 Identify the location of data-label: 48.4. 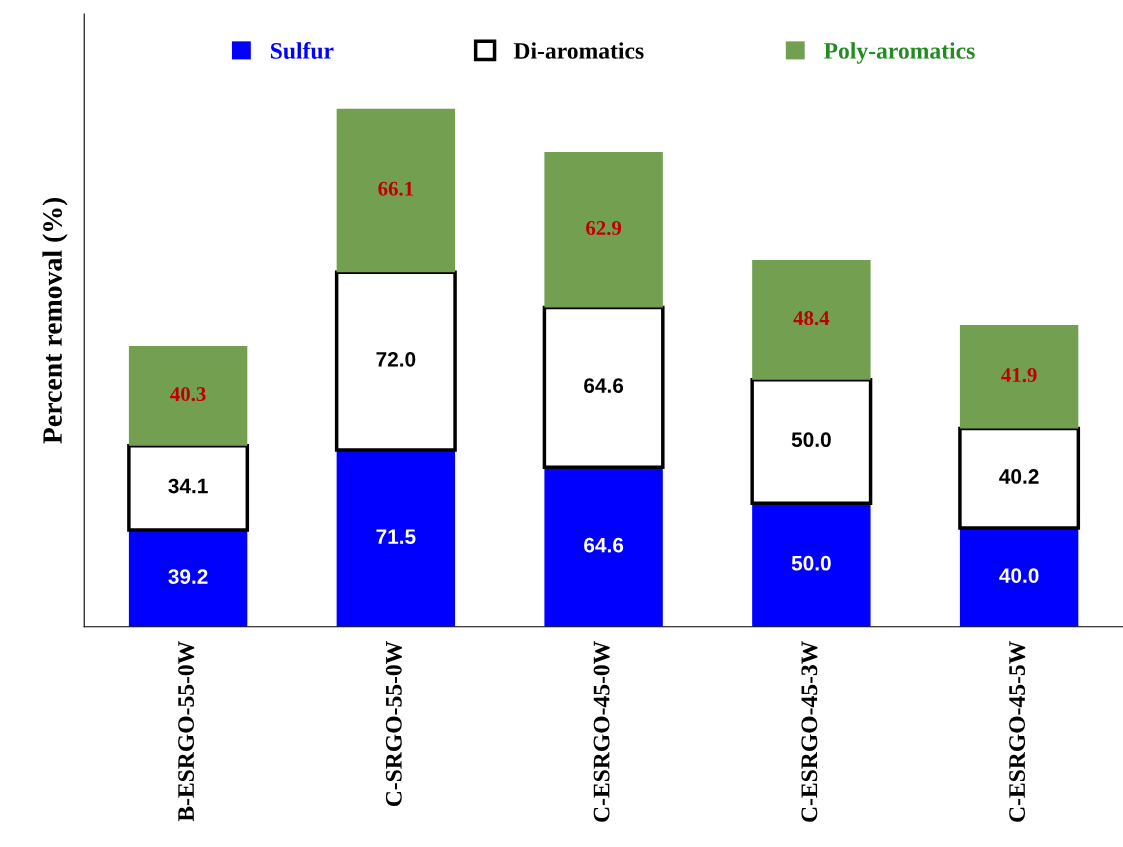
(811, 318).